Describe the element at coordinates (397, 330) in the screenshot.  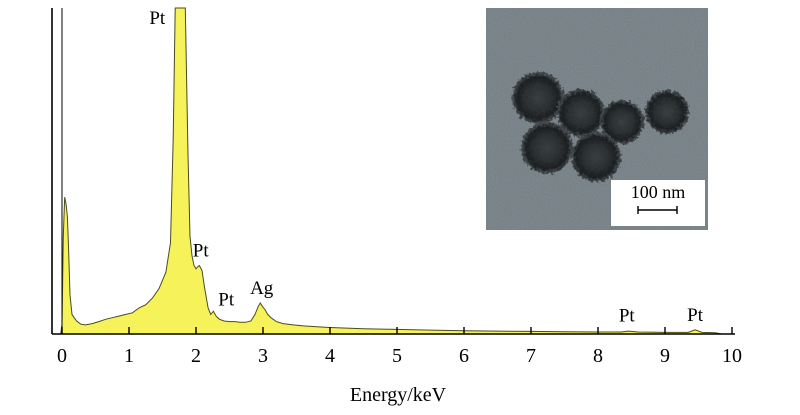
I see `x-axis-ticks` at that location.